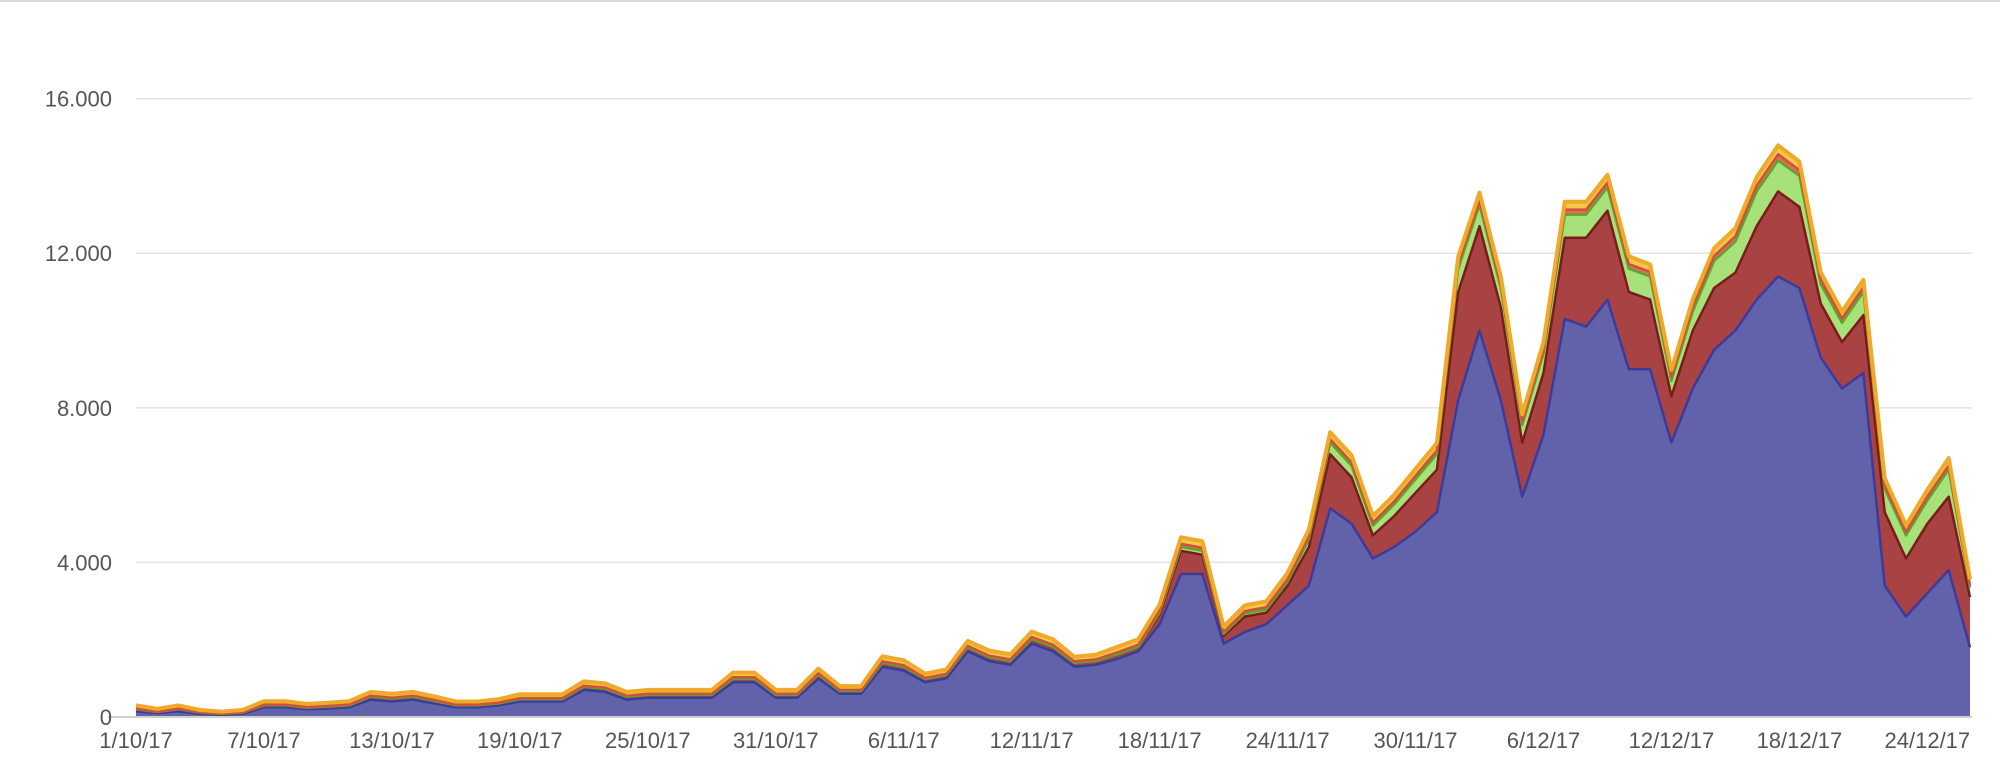 This screenshot has width=2000, height=770. I want to click on y-axis-ticks: 0 4.000 8.000 12.000 16.000, so click(78, 408).